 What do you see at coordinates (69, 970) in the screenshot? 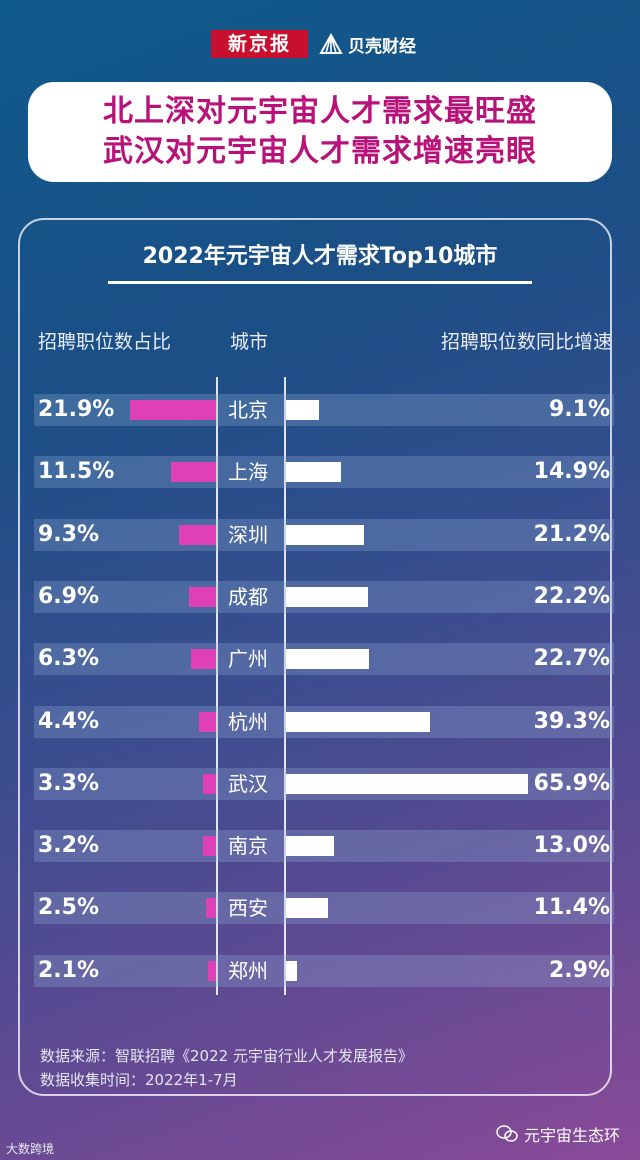
I see `share-label: 2.1%` at bounding box center [69, 970].